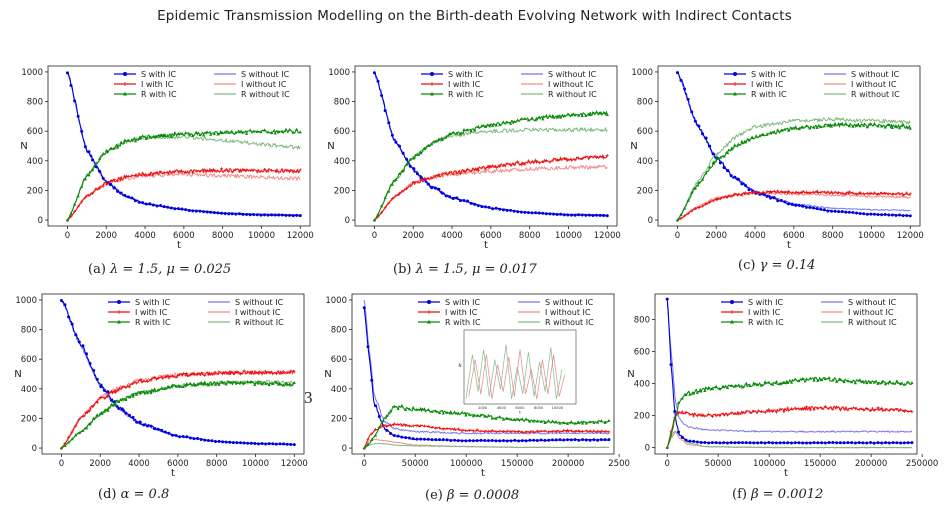  I want to click on caption-math: λ = 1.5, μ = 0.017, so click(476, 269).